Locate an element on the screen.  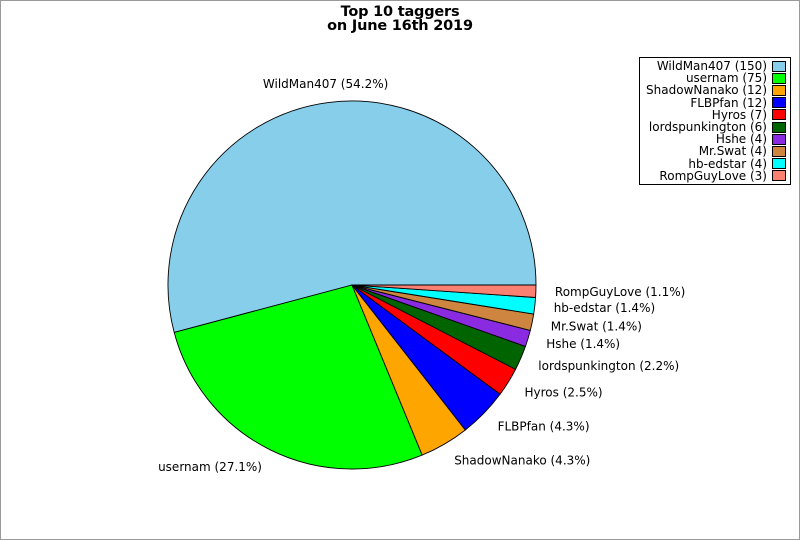
legend-swatch-mr-swat is located at coordinates (779, 151).